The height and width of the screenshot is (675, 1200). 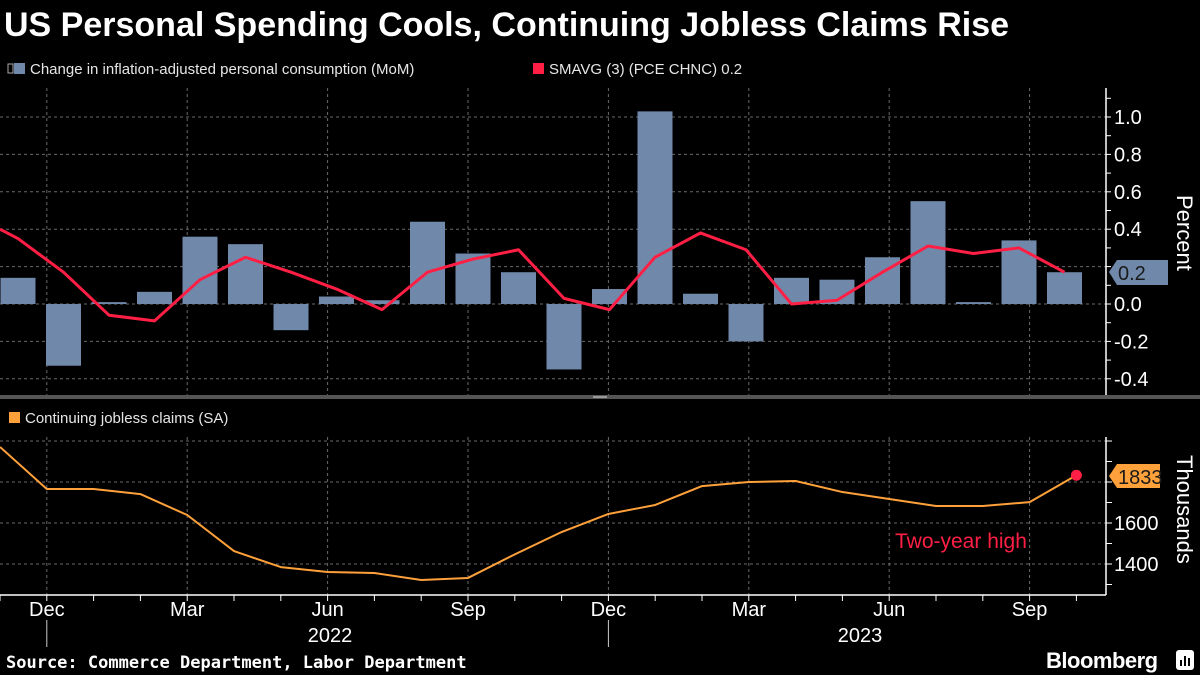 I want to click on top-y-tick-label: -0.4, so click(x=1131, y=380).